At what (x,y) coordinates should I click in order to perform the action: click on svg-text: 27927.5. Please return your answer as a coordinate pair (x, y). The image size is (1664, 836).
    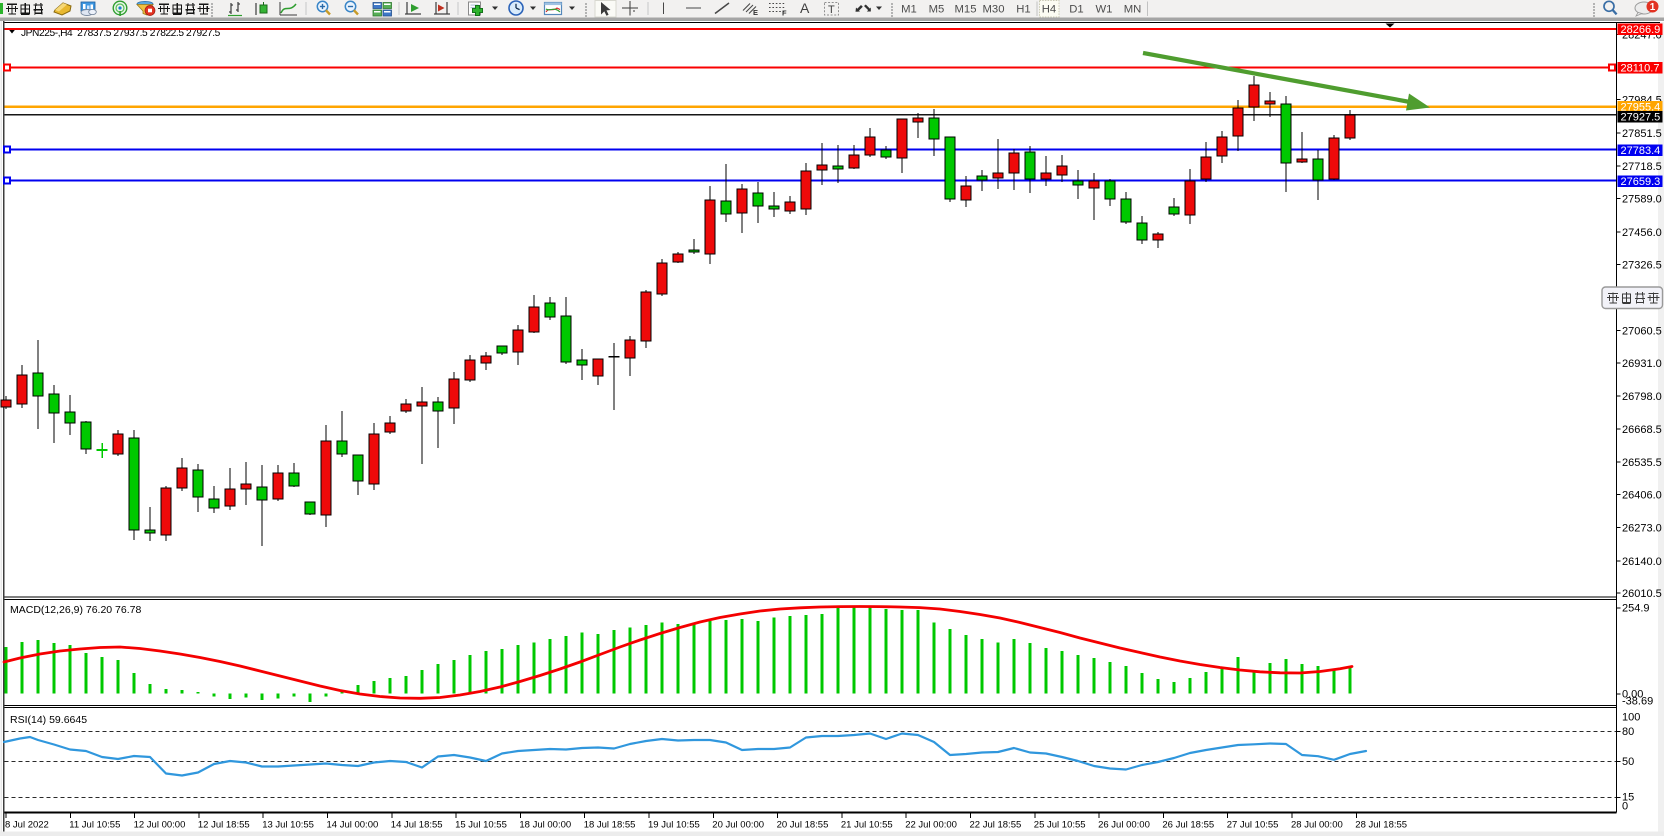
    Looking at the image, I should click on (1641, 118).